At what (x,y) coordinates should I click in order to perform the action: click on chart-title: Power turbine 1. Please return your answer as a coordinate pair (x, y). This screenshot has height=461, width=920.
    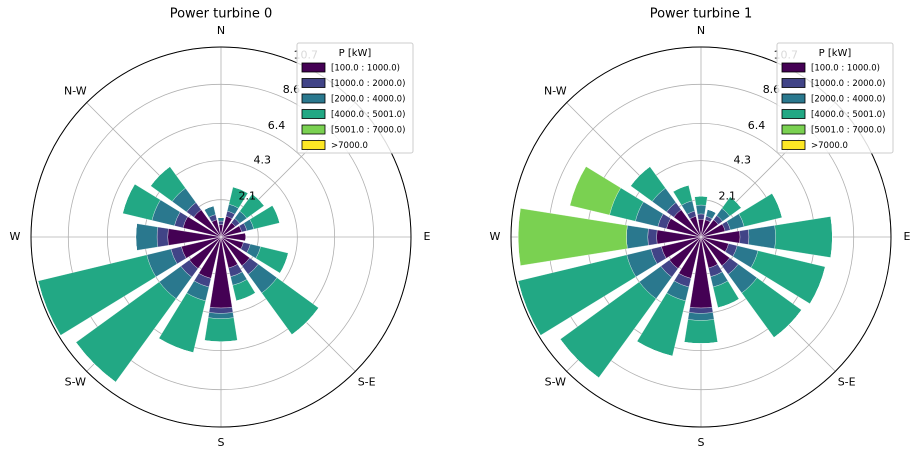
    Looking at the image, I should click on (701, 14).